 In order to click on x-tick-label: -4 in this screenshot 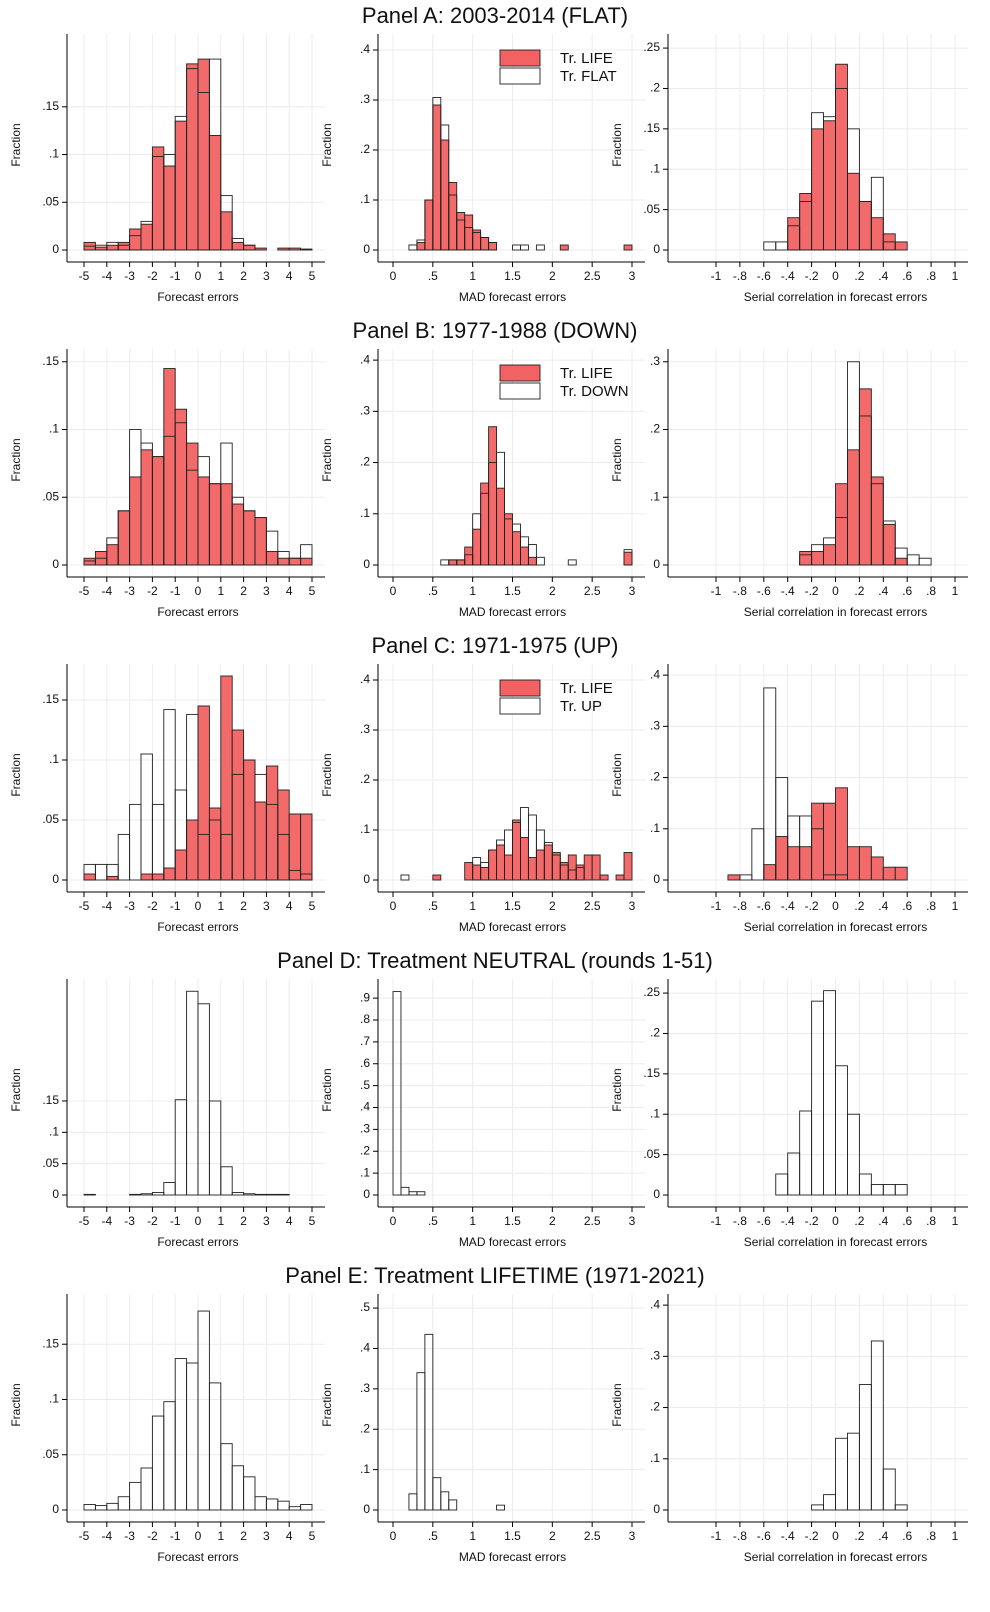, I will do `click(106, 276)`.